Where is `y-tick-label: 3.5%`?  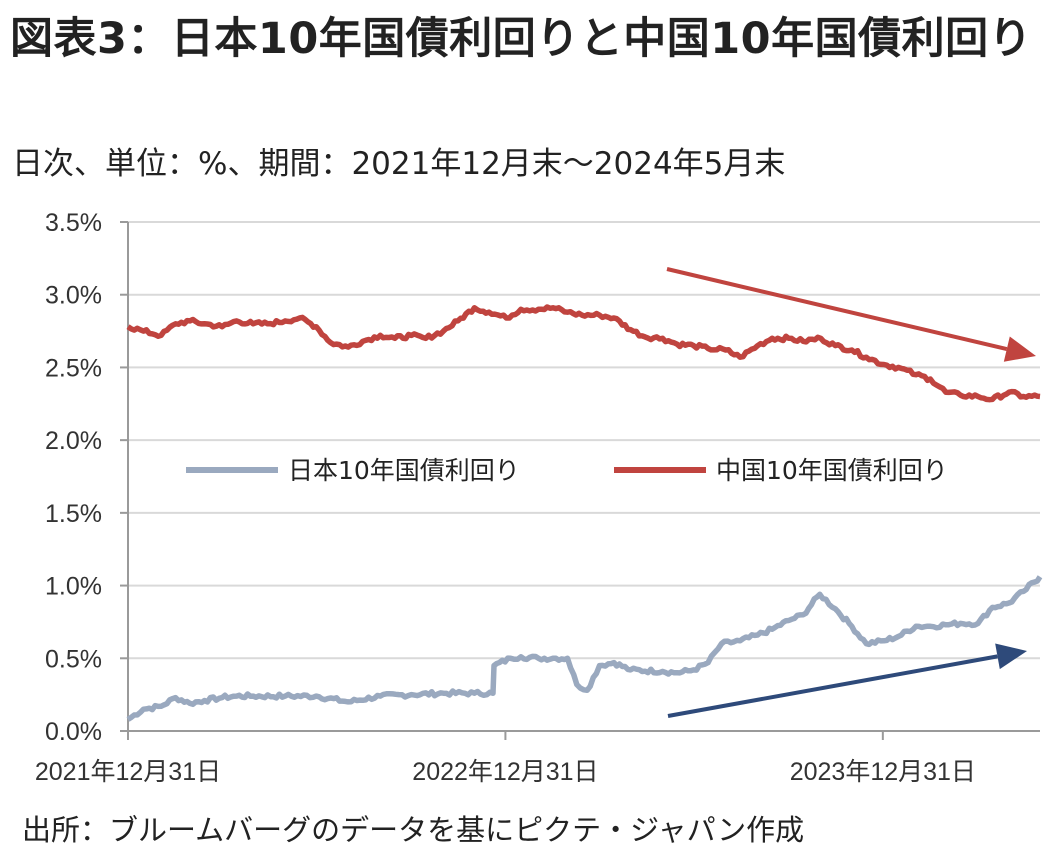 y-tick-label: 3.5% is located at coordinates (73, 223).